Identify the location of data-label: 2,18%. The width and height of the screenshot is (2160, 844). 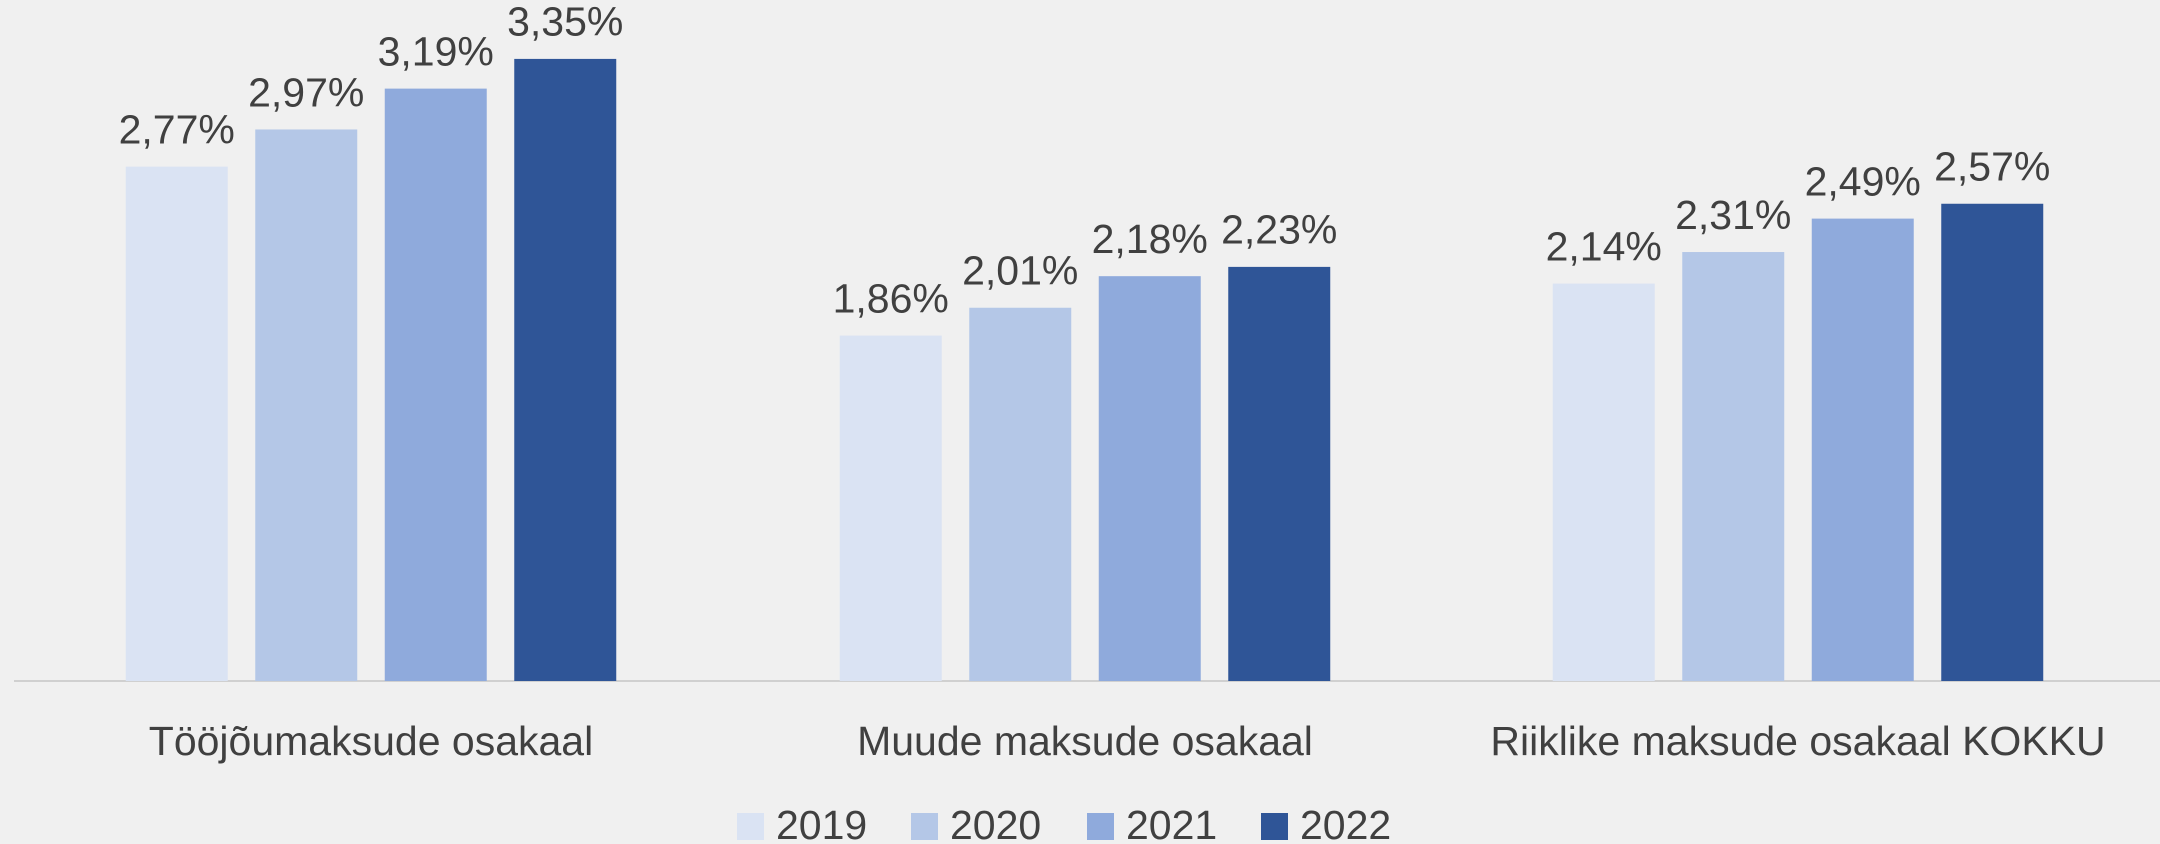
(1150, 239).